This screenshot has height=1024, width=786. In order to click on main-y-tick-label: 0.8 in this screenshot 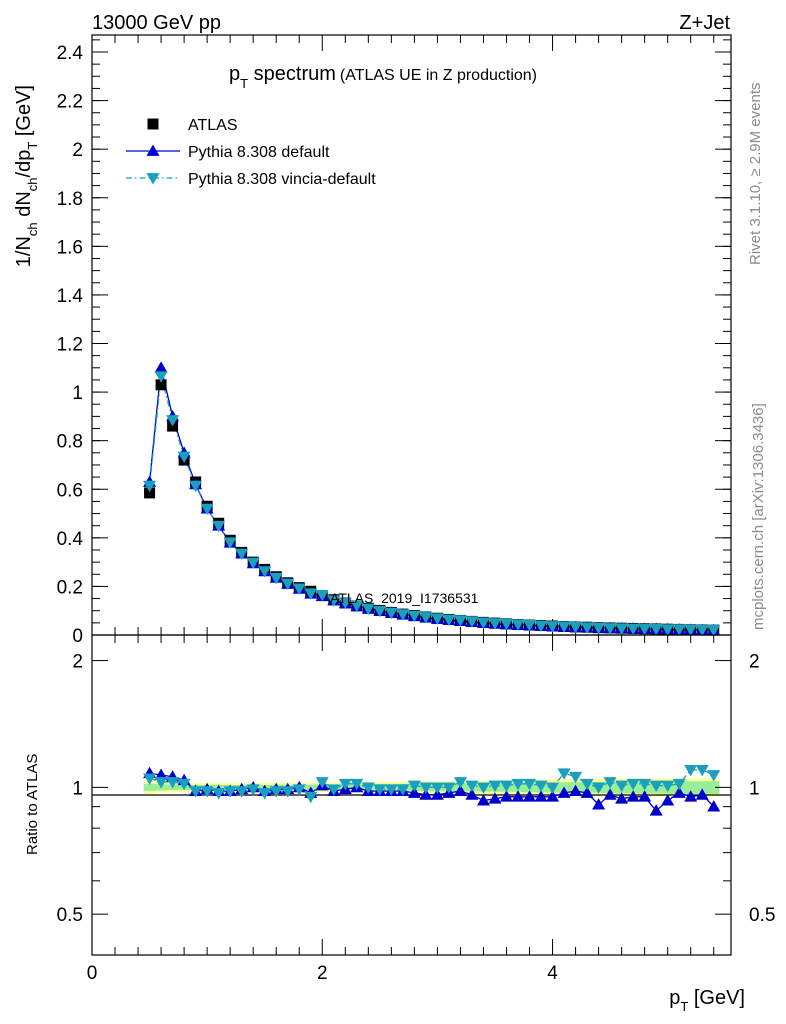, I will do `click(70, 442)`.